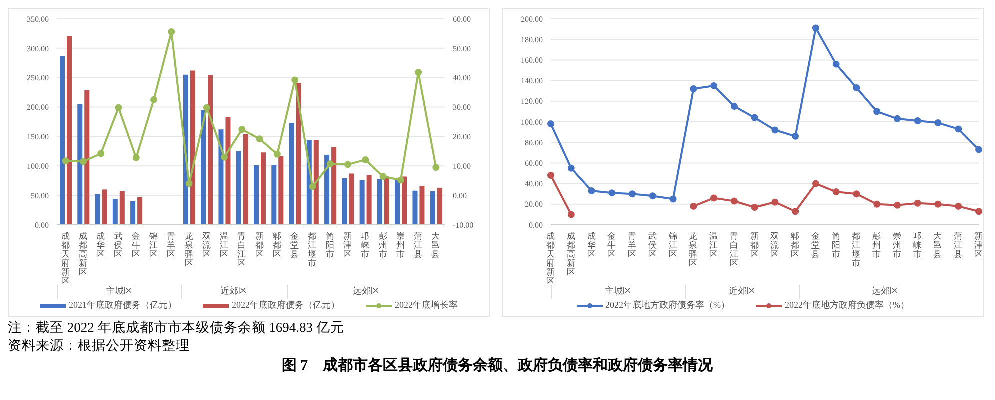 The height and width of the screenshot is (400, 995). What do you see at coordinates (312, 249) in the screenshot?
I see `x-tick-label: 都江堰市` at bounding box center [312, 249].